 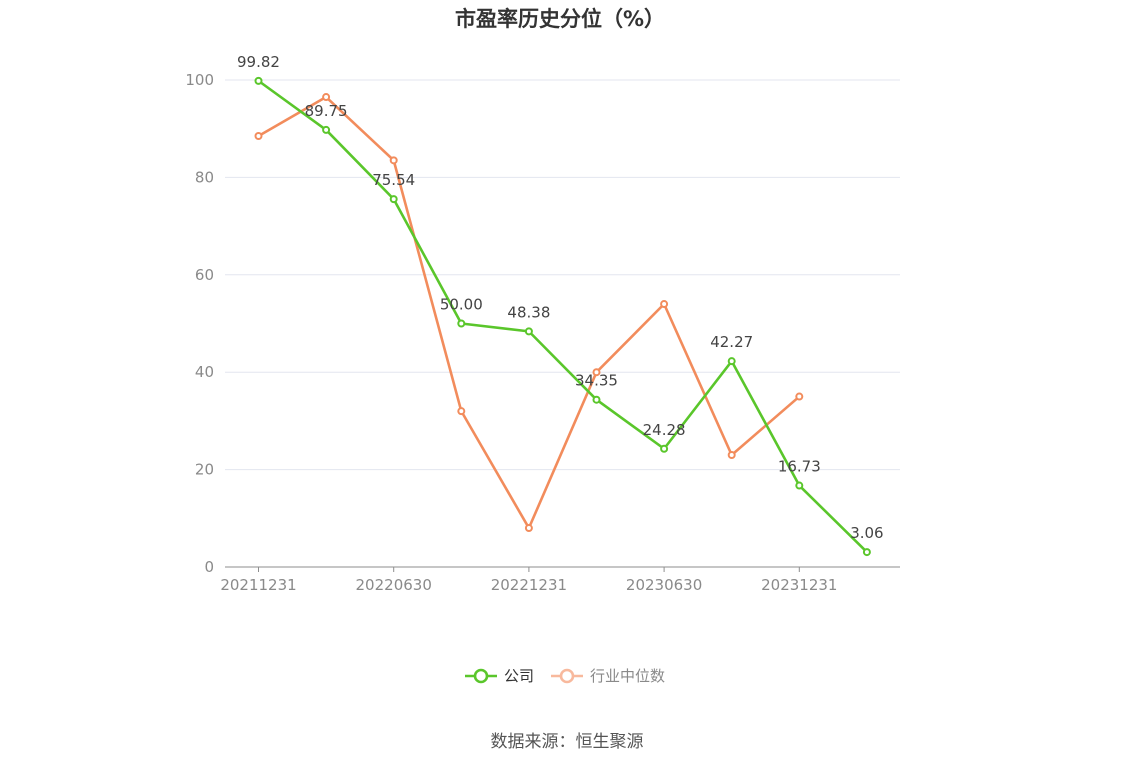 I want to click on data-label: 3.06, so click(x=866, y=533).